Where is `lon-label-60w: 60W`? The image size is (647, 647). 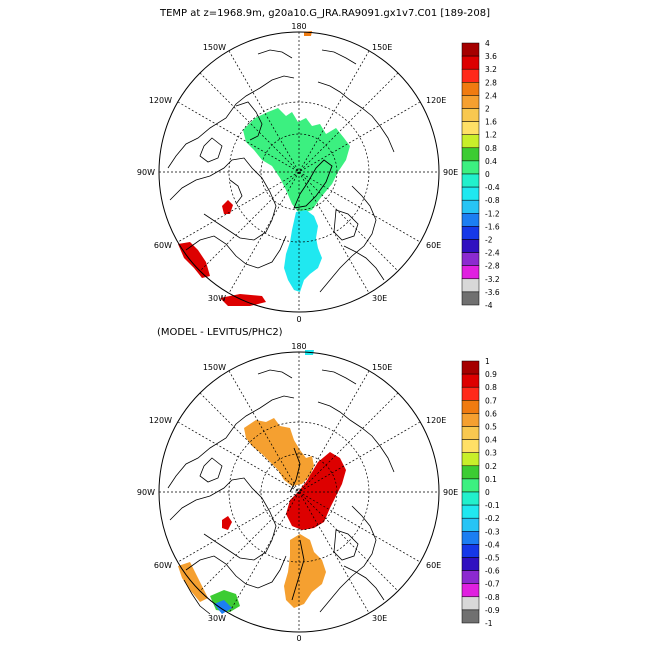 lon-label-60w: 60W is located at coordinates (163, 565).